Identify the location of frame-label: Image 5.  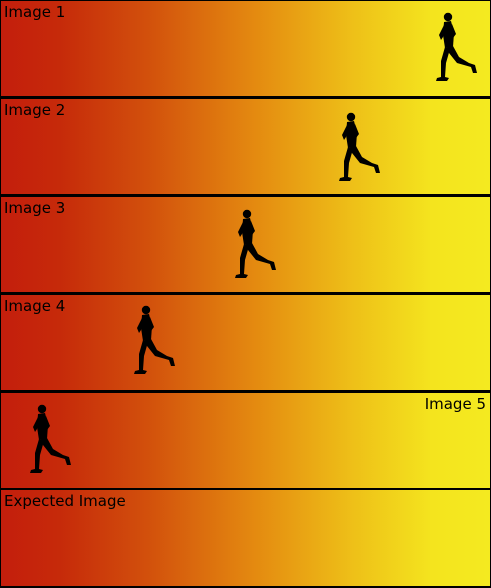
(455, 404).